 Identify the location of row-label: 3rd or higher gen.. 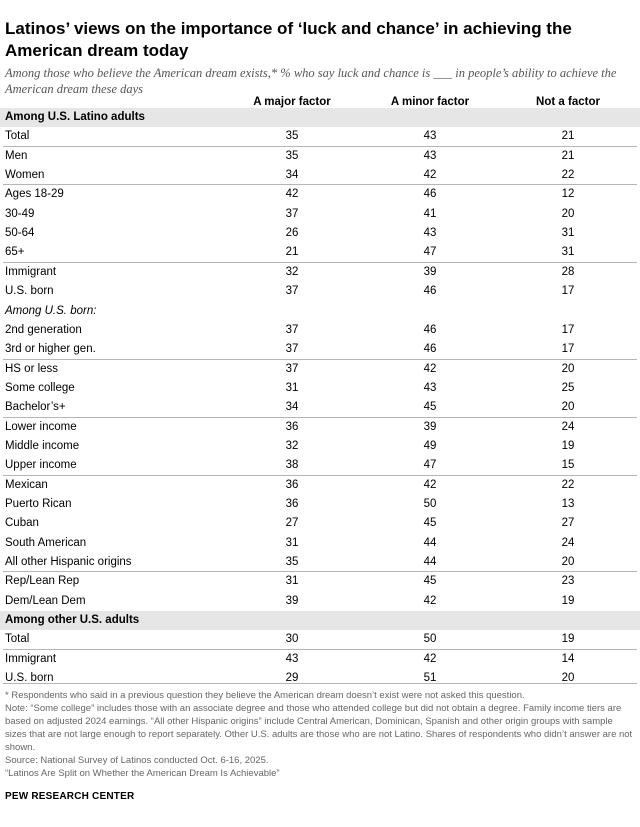
(50, 349).